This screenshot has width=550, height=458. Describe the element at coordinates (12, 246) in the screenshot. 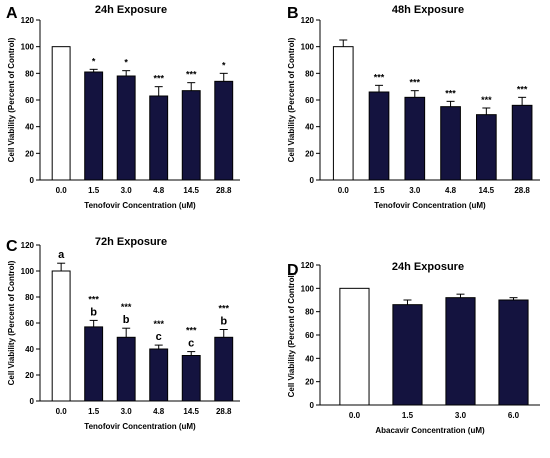

I see `panel-letter: C` at that location.